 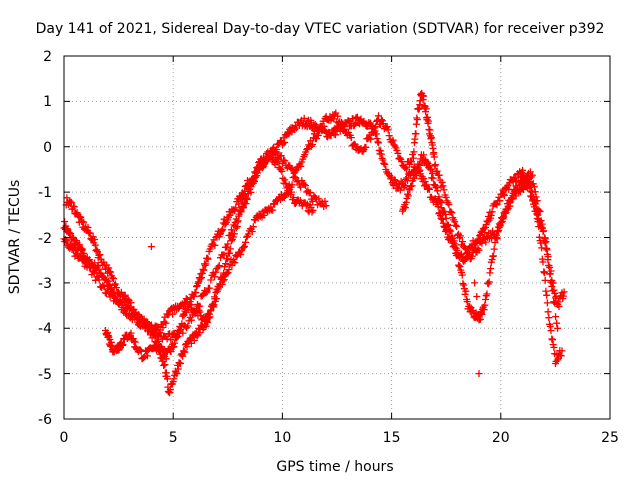 What do you see at coordinates (45, 329) in the screenshot?
I see `y-tick-label: -4` at bounding box center [45, 329].